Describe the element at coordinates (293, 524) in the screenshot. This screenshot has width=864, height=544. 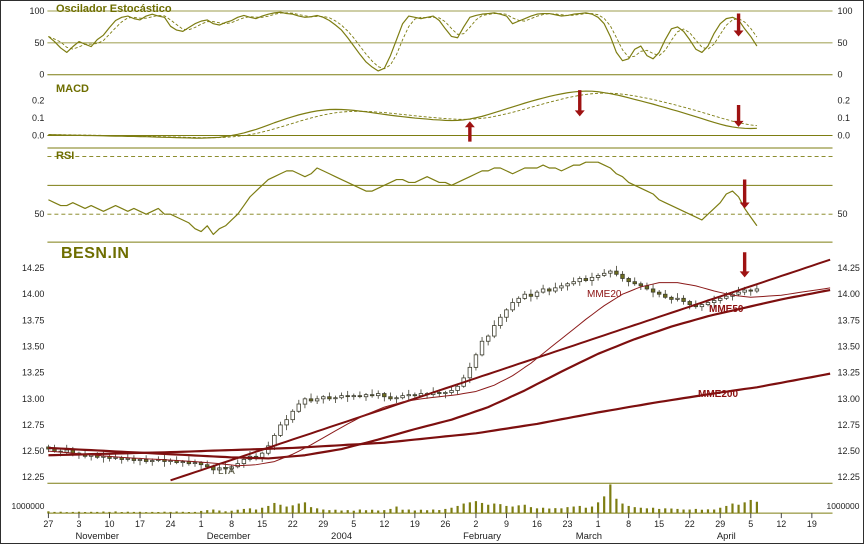
I see `date-tick-label: 22` at that location.